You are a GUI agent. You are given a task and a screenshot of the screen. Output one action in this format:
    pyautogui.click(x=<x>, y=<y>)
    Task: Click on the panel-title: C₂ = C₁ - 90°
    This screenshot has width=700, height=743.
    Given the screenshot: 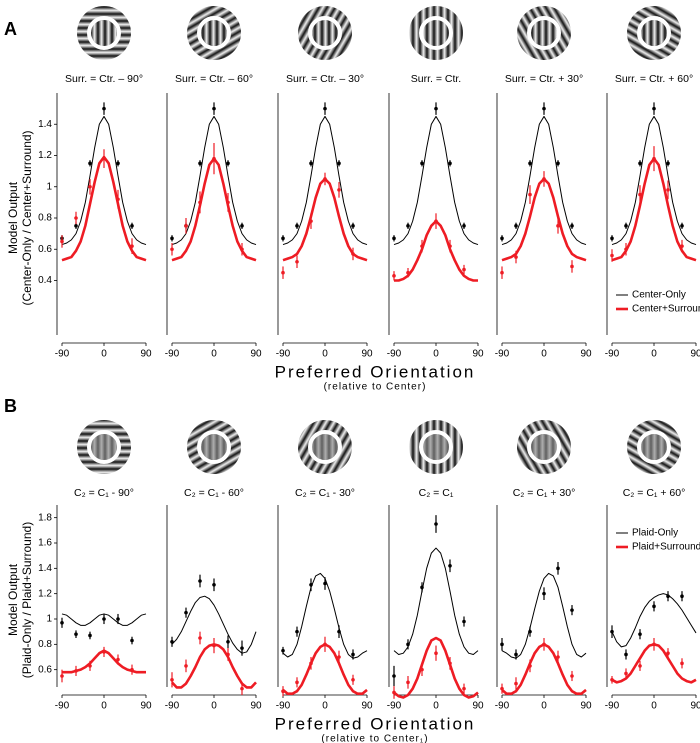 What is the action you would take?
    pyautogui.click(x=104, y=493)
    